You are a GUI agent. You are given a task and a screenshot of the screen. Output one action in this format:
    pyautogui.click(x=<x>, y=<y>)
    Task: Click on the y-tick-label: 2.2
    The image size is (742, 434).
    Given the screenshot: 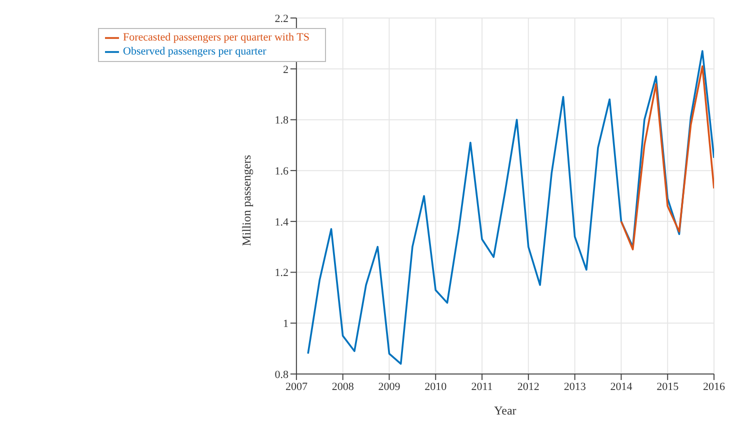 What is the action you would take?
    pyautogui.click(x=281, y=18)
    